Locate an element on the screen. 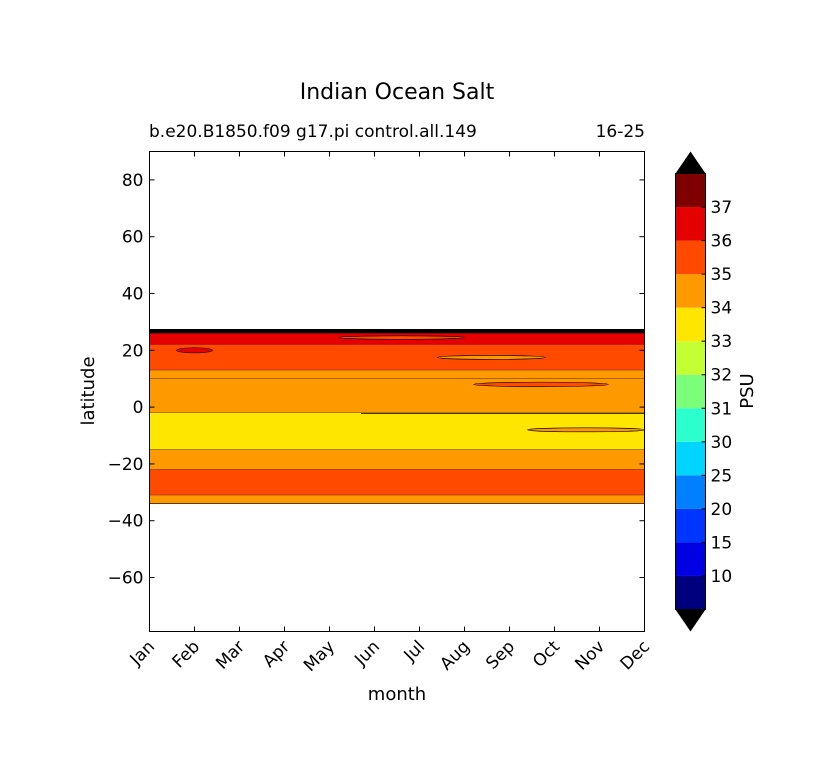  contour-bands is located at coordinates (397, 416).